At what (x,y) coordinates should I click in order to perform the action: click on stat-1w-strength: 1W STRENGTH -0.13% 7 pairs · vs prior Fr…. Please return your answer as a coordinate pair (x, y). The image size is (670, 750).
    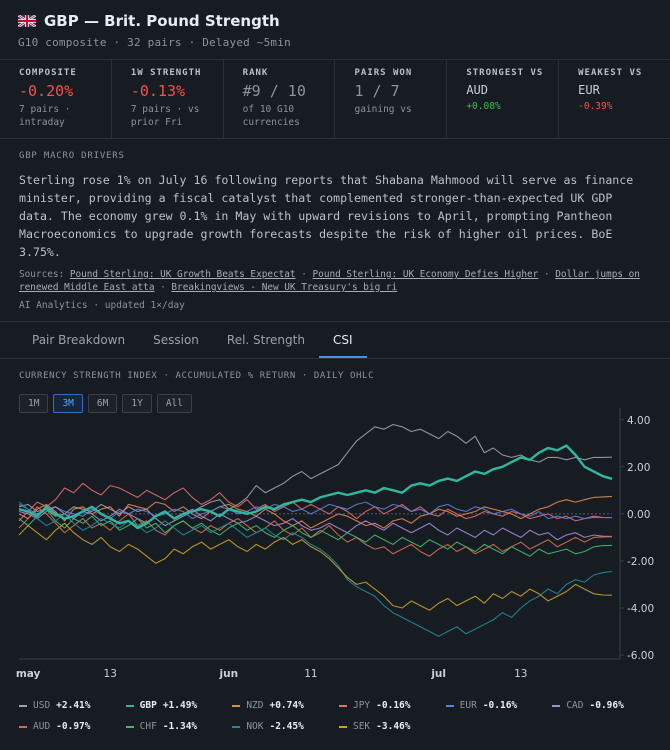
    Looking at the image, I should click on (168, 99).